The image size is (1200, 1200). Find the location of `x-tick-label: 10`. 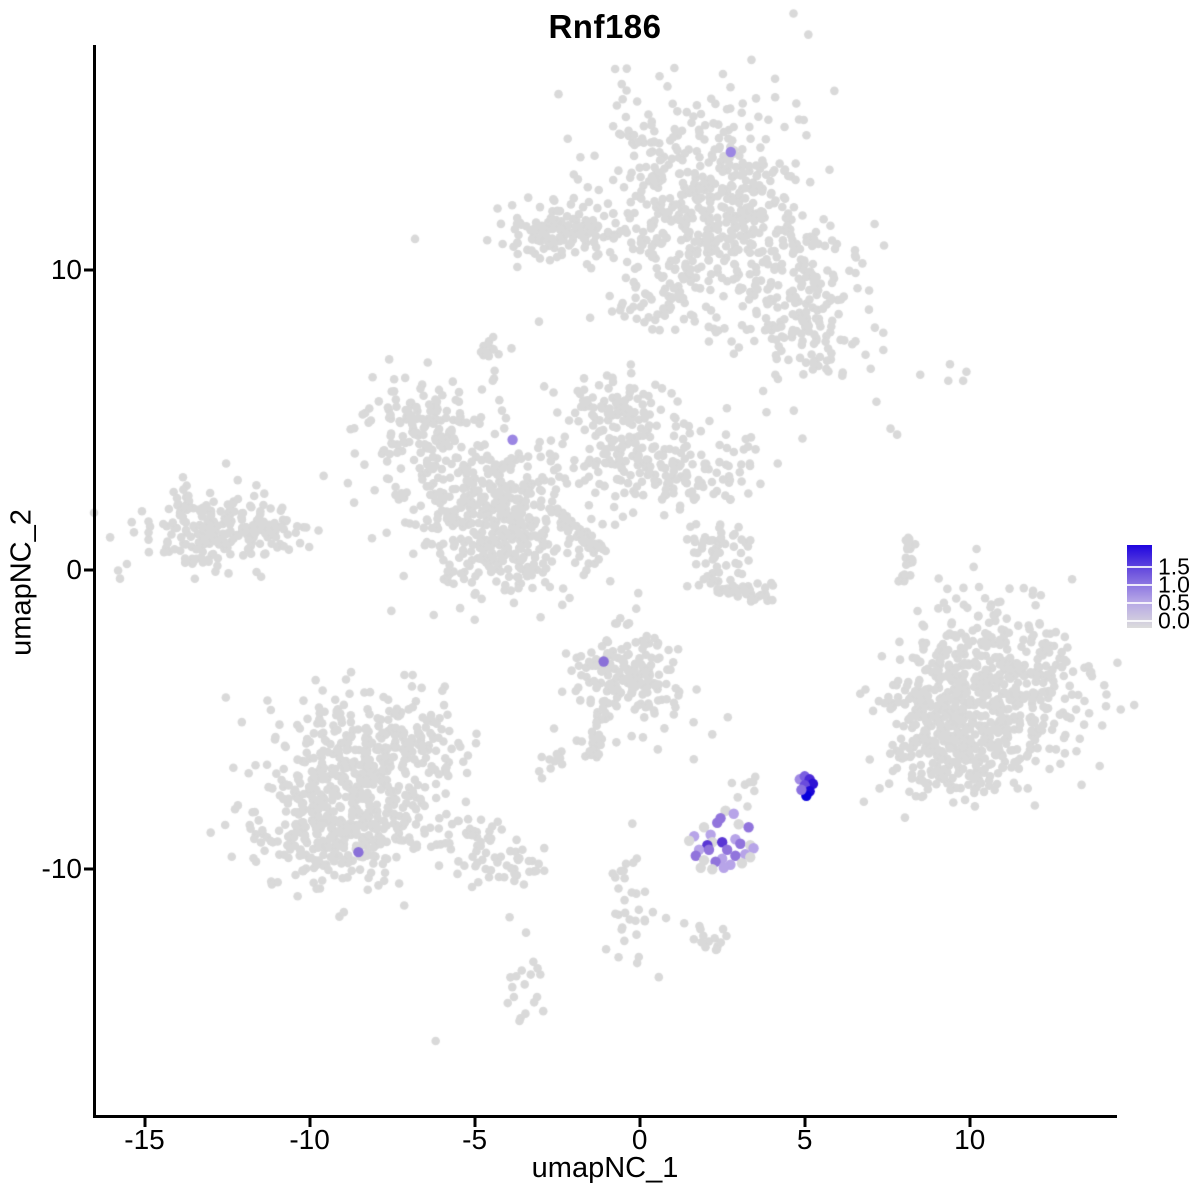

x-tick-label: 10 is located at coordinates (970, 1139).